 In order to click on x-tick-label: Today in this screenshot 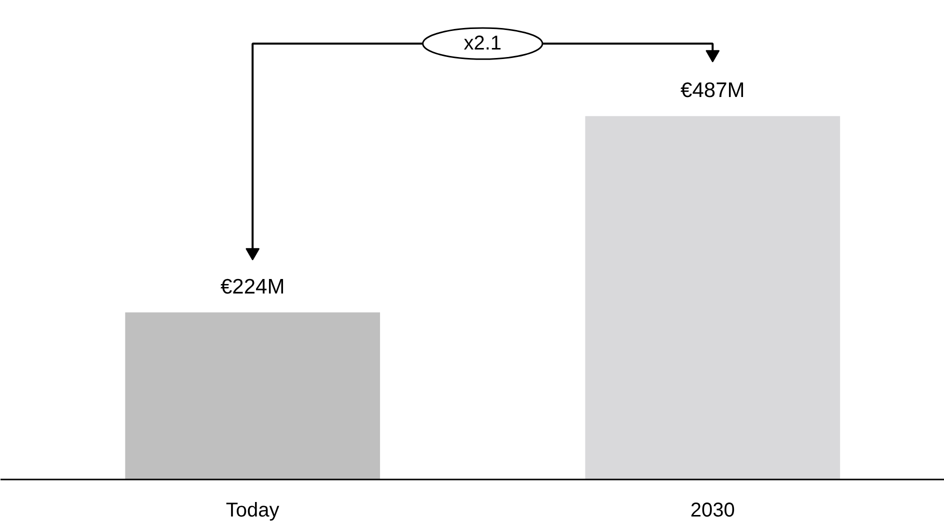, I will do `click(253, 511)`.